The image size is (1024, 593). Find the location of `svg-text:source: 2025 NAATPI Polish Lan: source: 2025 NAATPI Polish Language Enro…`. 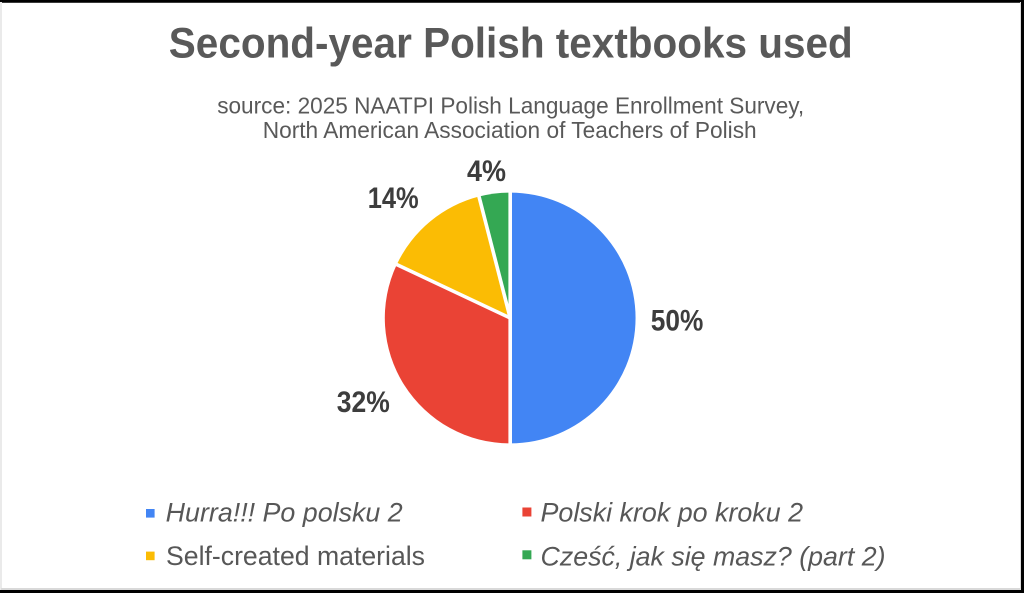

svg-text:source: 2025 NAATPI Polish Lan: source: 2025 NAATPI Polish Language Enro… is located at coordinates (510, 105).